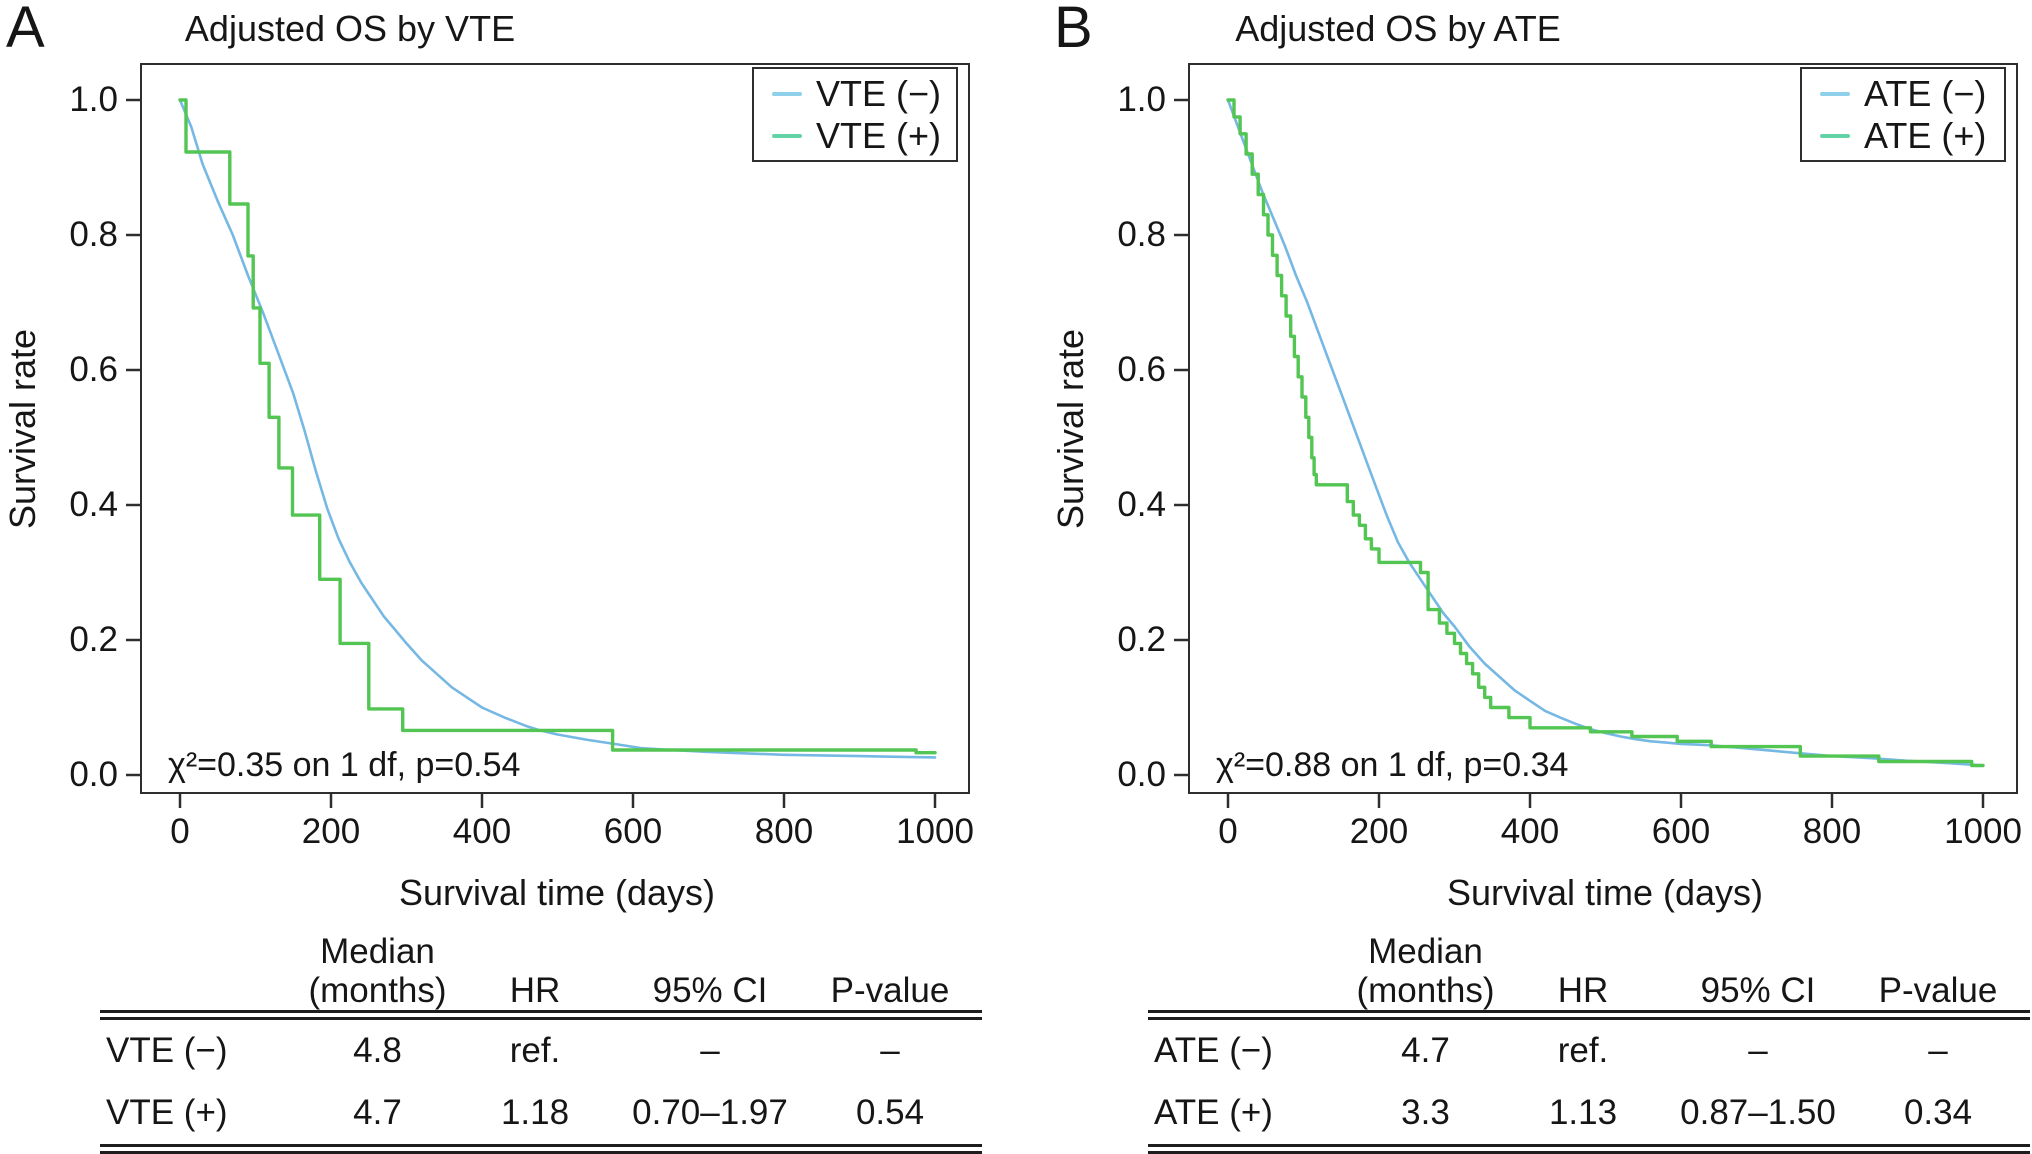 This screenshot has height=1154, width=2032. What do you see at coordinates (344, 765) in the screenshot?
I see `chi-square-annotation: χ²=0.35 on 1 df, p=0.54` at bounding box center [344, 765].